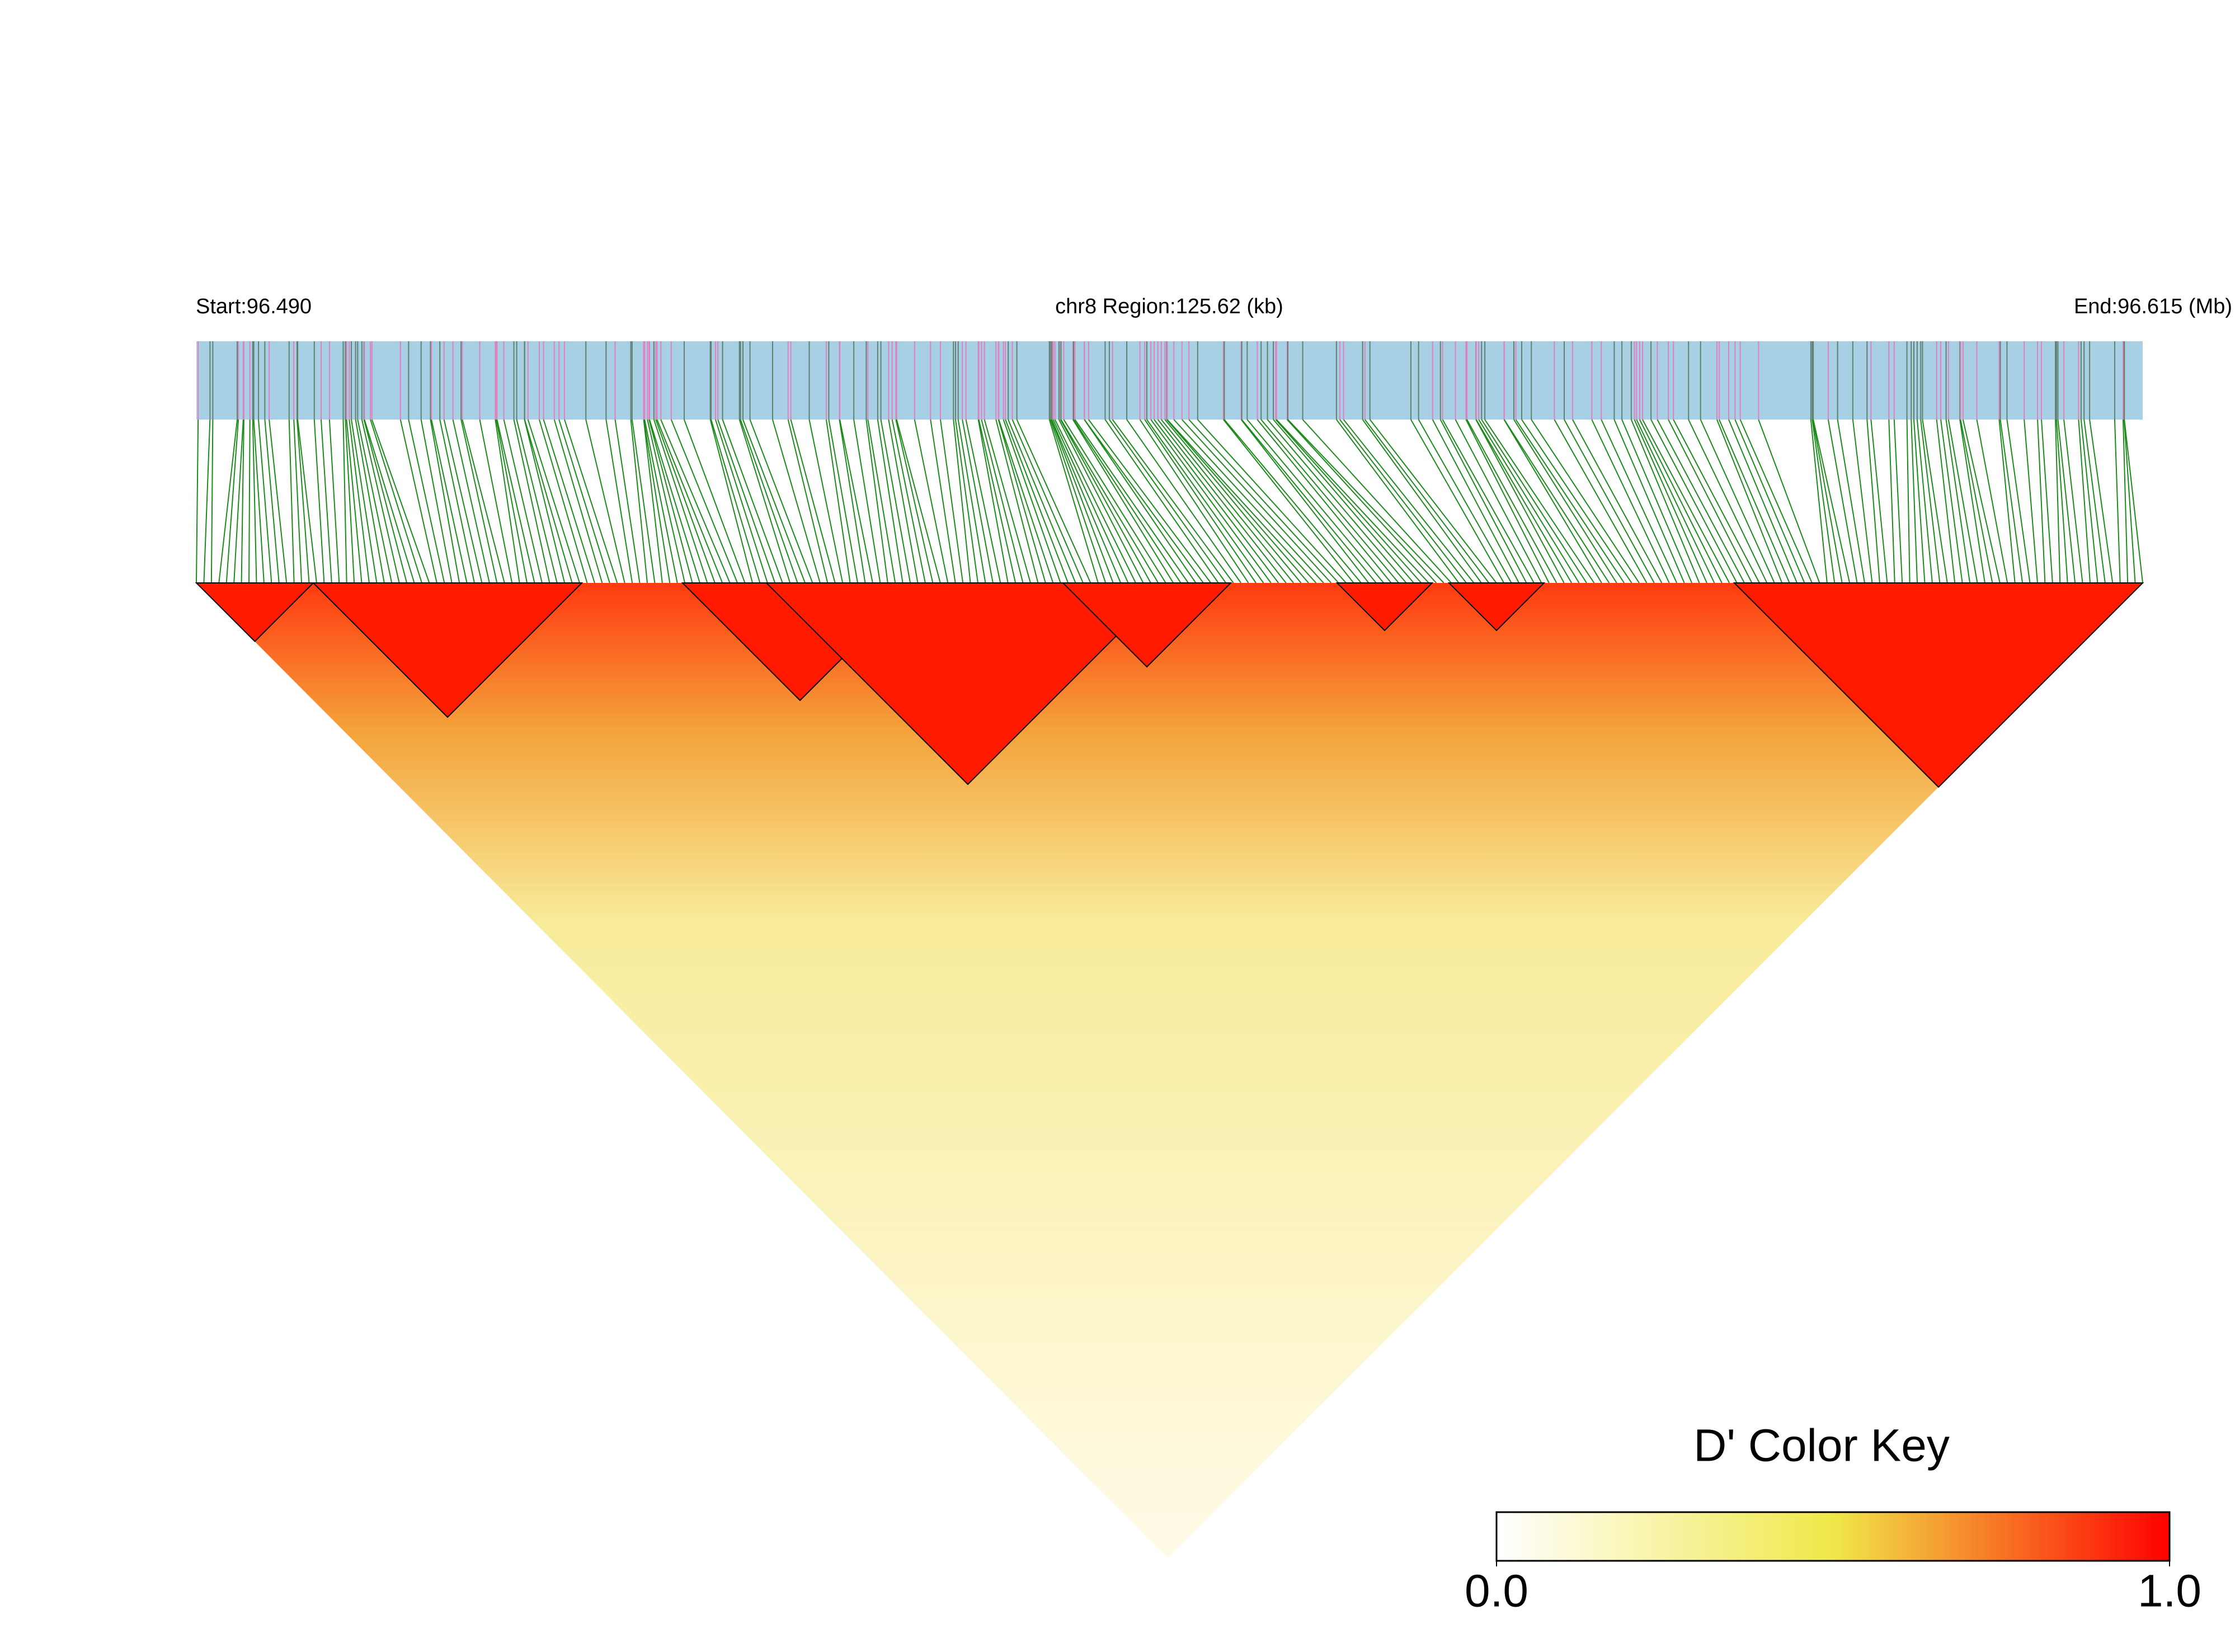  What do you see at coordinates (1169, 306) in the screenshot?
I see `region-label: chr8 Region:125.62 (kb)` at bounding box center [1169, 306].